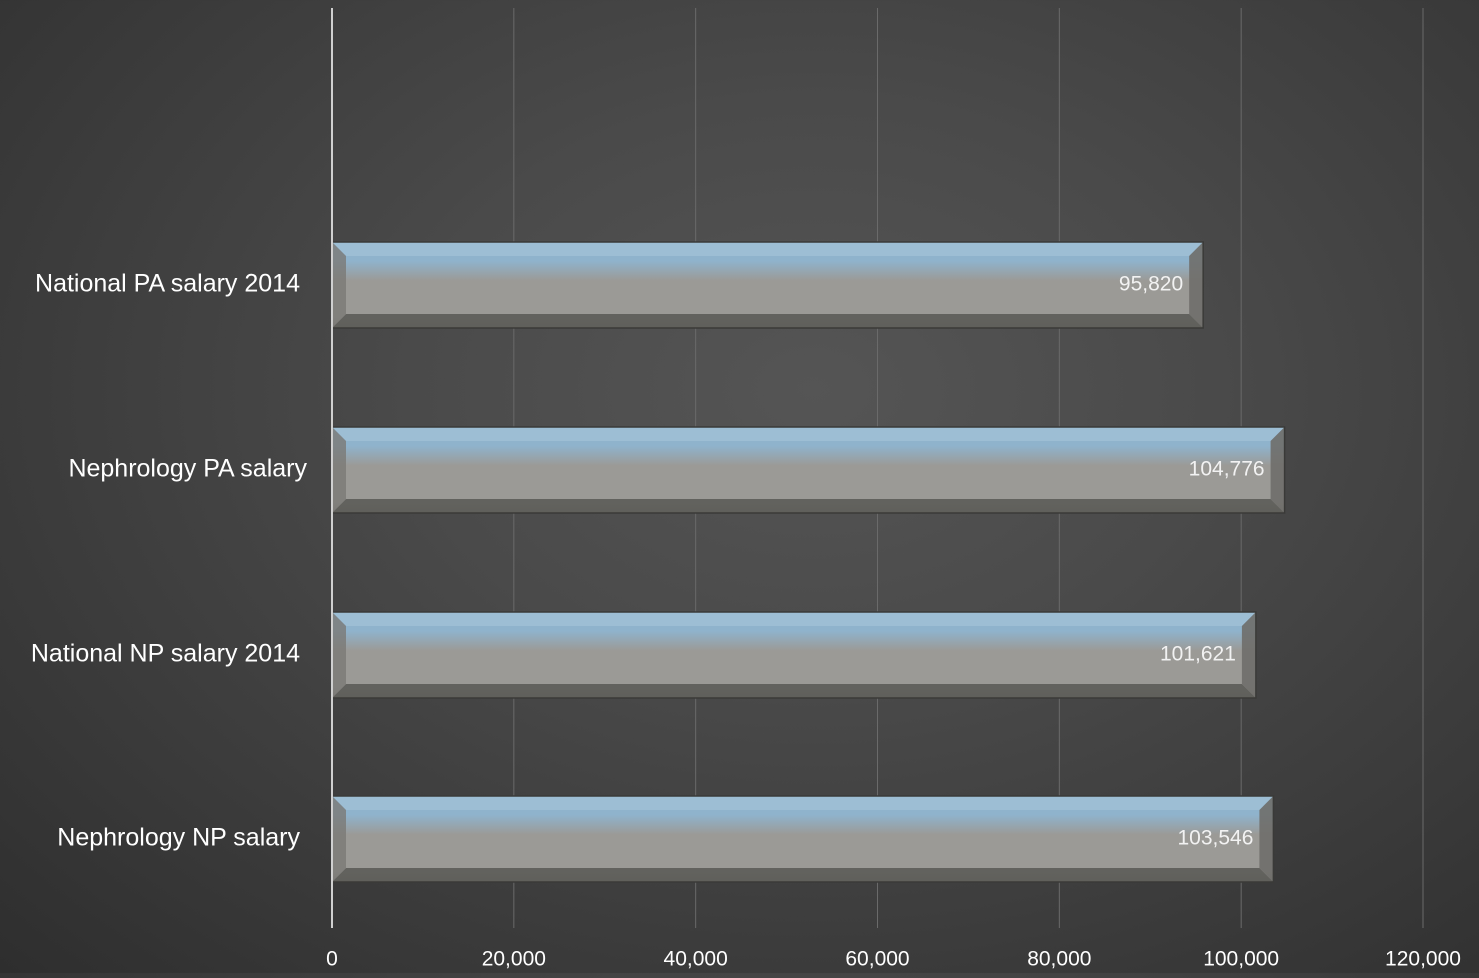  I want to click on x-tick-label: 20,000, so click(514, 959).